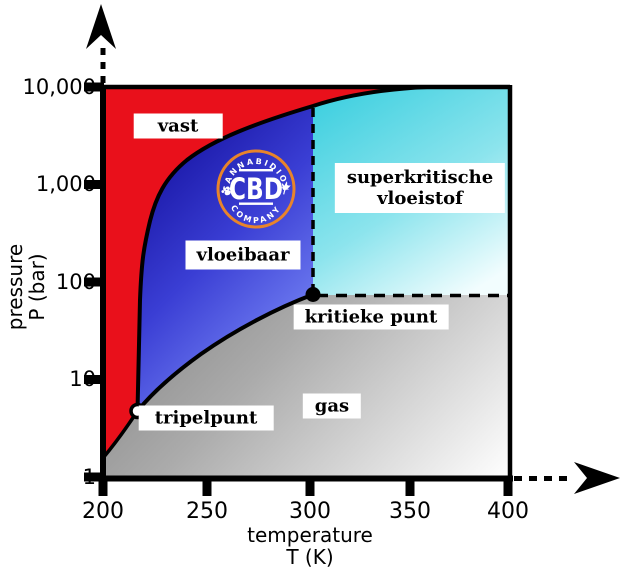 This screenshot has width=629, height=571. I want to click on liquid-region-label: vloeibaar, so click(243, 255).